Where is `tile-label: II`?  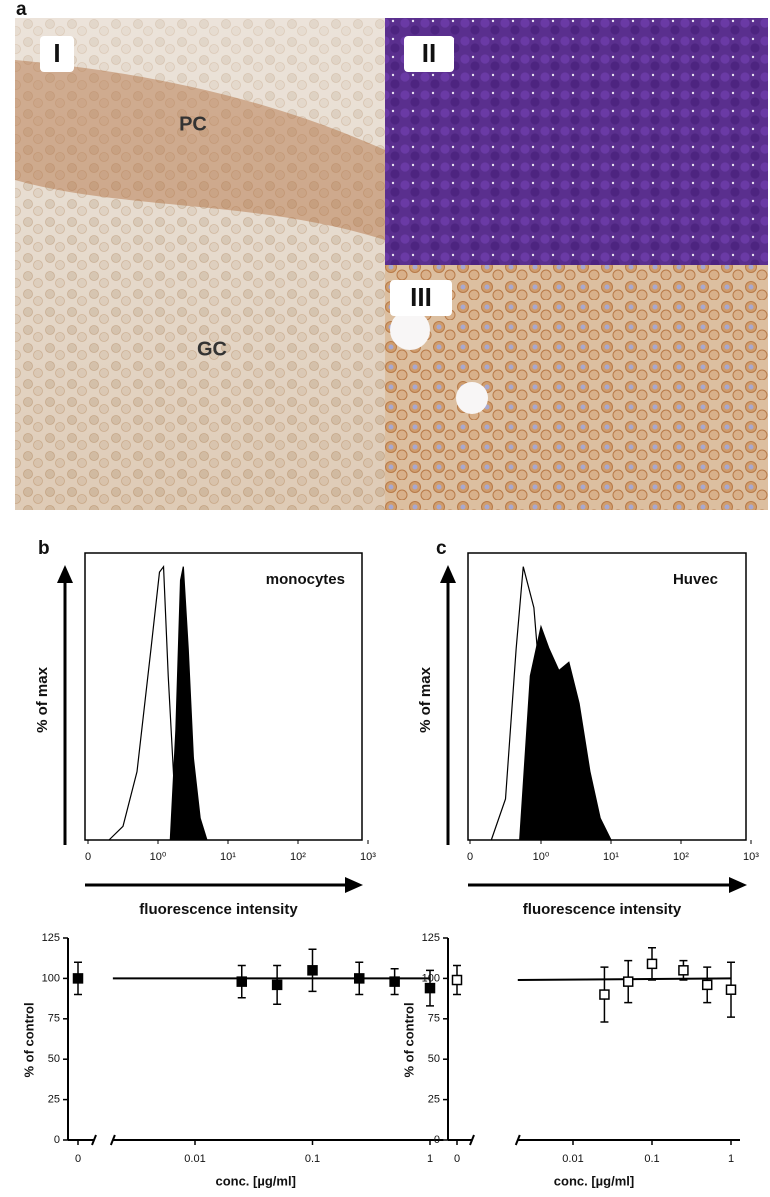 tile-label: II is located at coordinates (429, 53).